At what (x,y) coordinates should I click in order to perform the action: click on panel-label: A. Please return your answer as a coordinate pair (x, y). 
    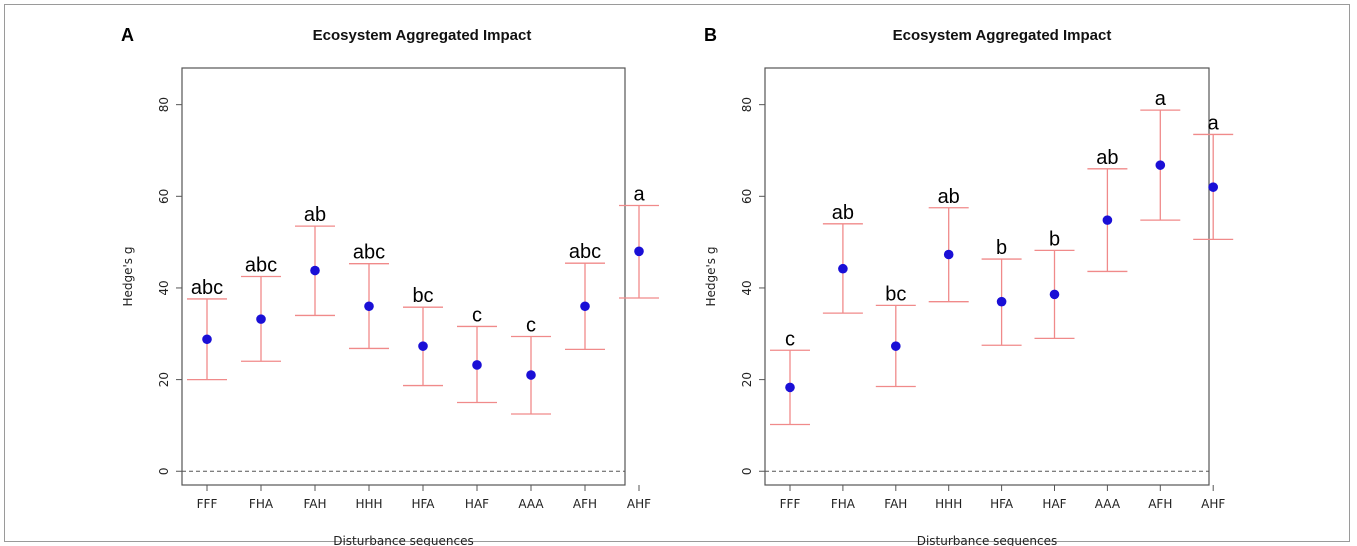
    Looking at the image, I should click on (127, 35).